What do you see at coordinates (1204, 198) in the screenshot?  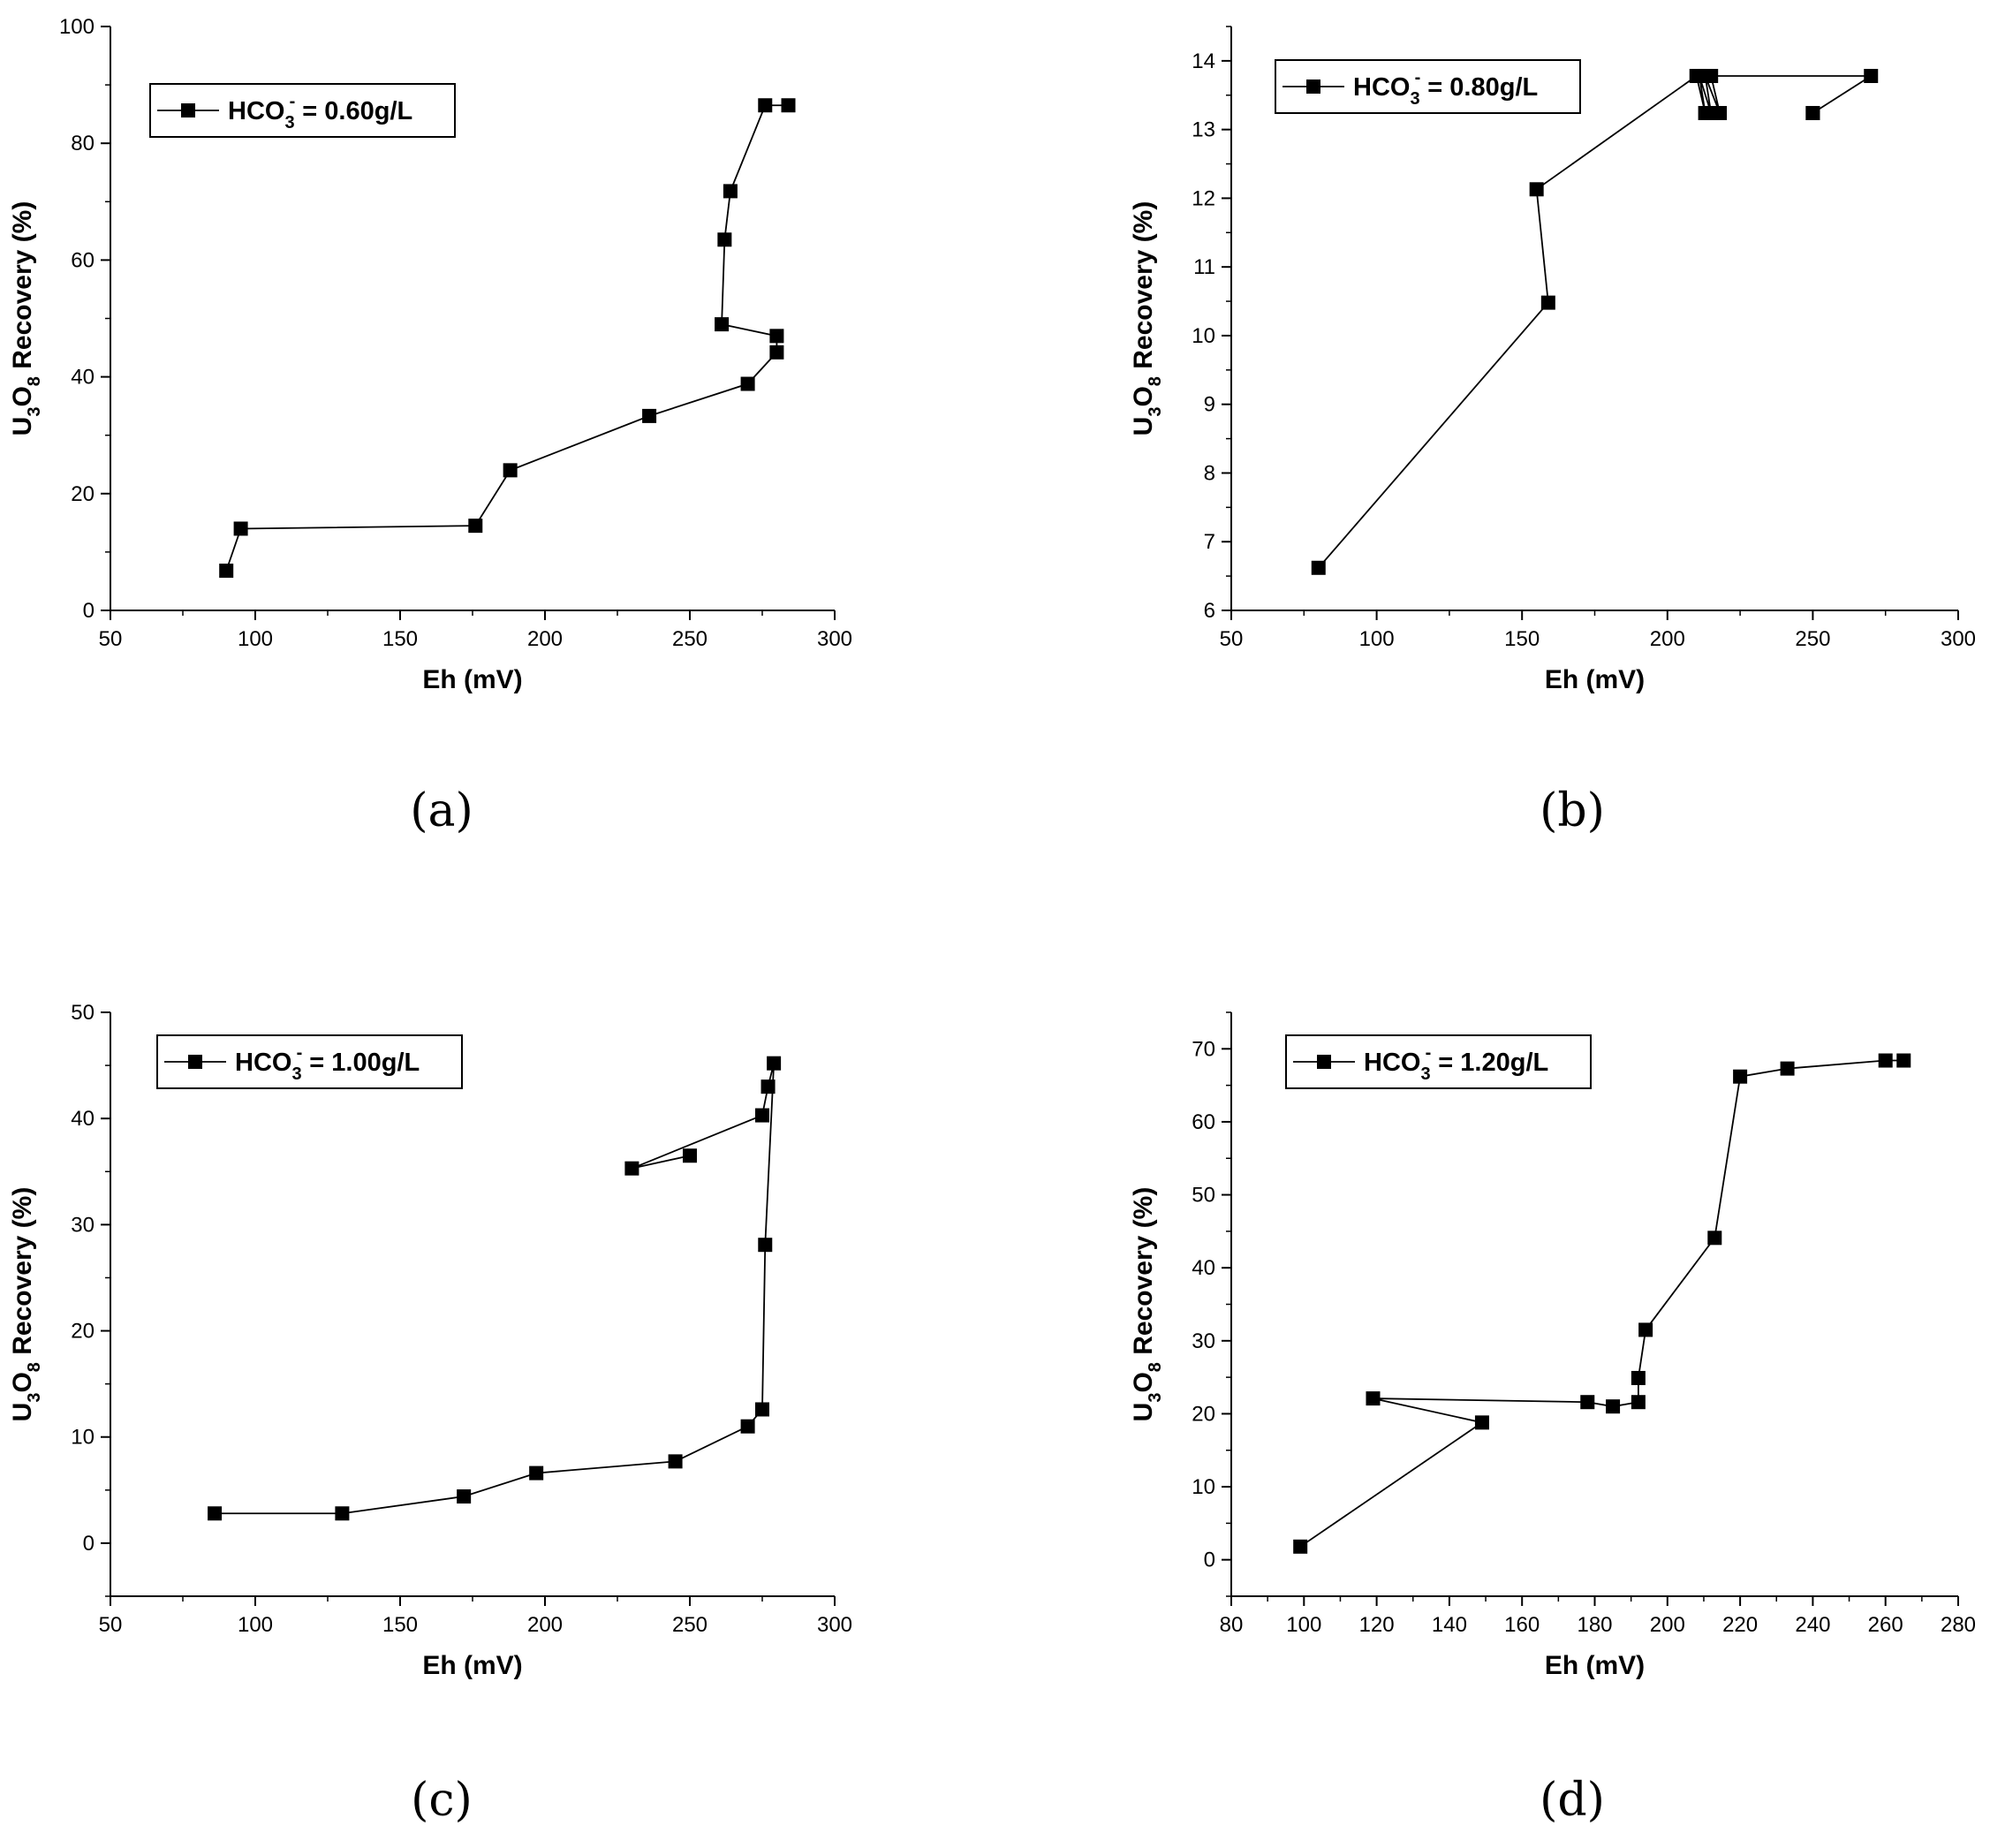 I see `y-tick-label: 12` at bounding box center [1204, 198].